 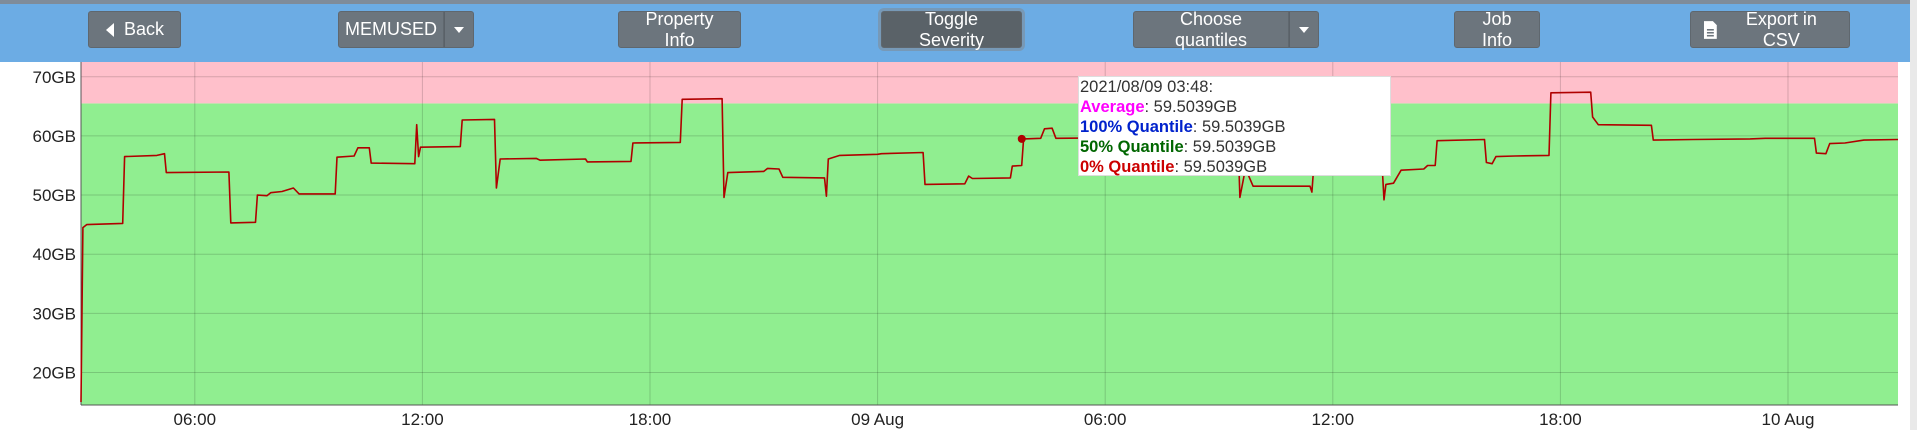 I want to click on x-tick-label-1: 12:00, so click(x=422, y=419).